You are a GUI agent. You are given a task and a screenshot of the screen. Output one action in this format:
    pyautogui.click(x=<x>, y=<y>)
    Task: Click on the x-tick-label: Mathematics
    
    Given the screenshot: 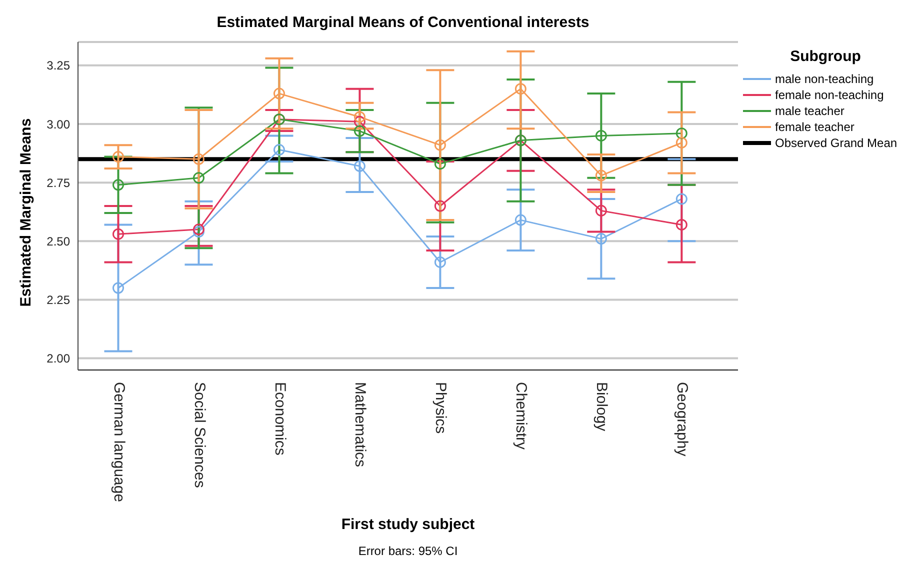 What is the action you would take?
    pyautogui.click(x=360, y=425)
    